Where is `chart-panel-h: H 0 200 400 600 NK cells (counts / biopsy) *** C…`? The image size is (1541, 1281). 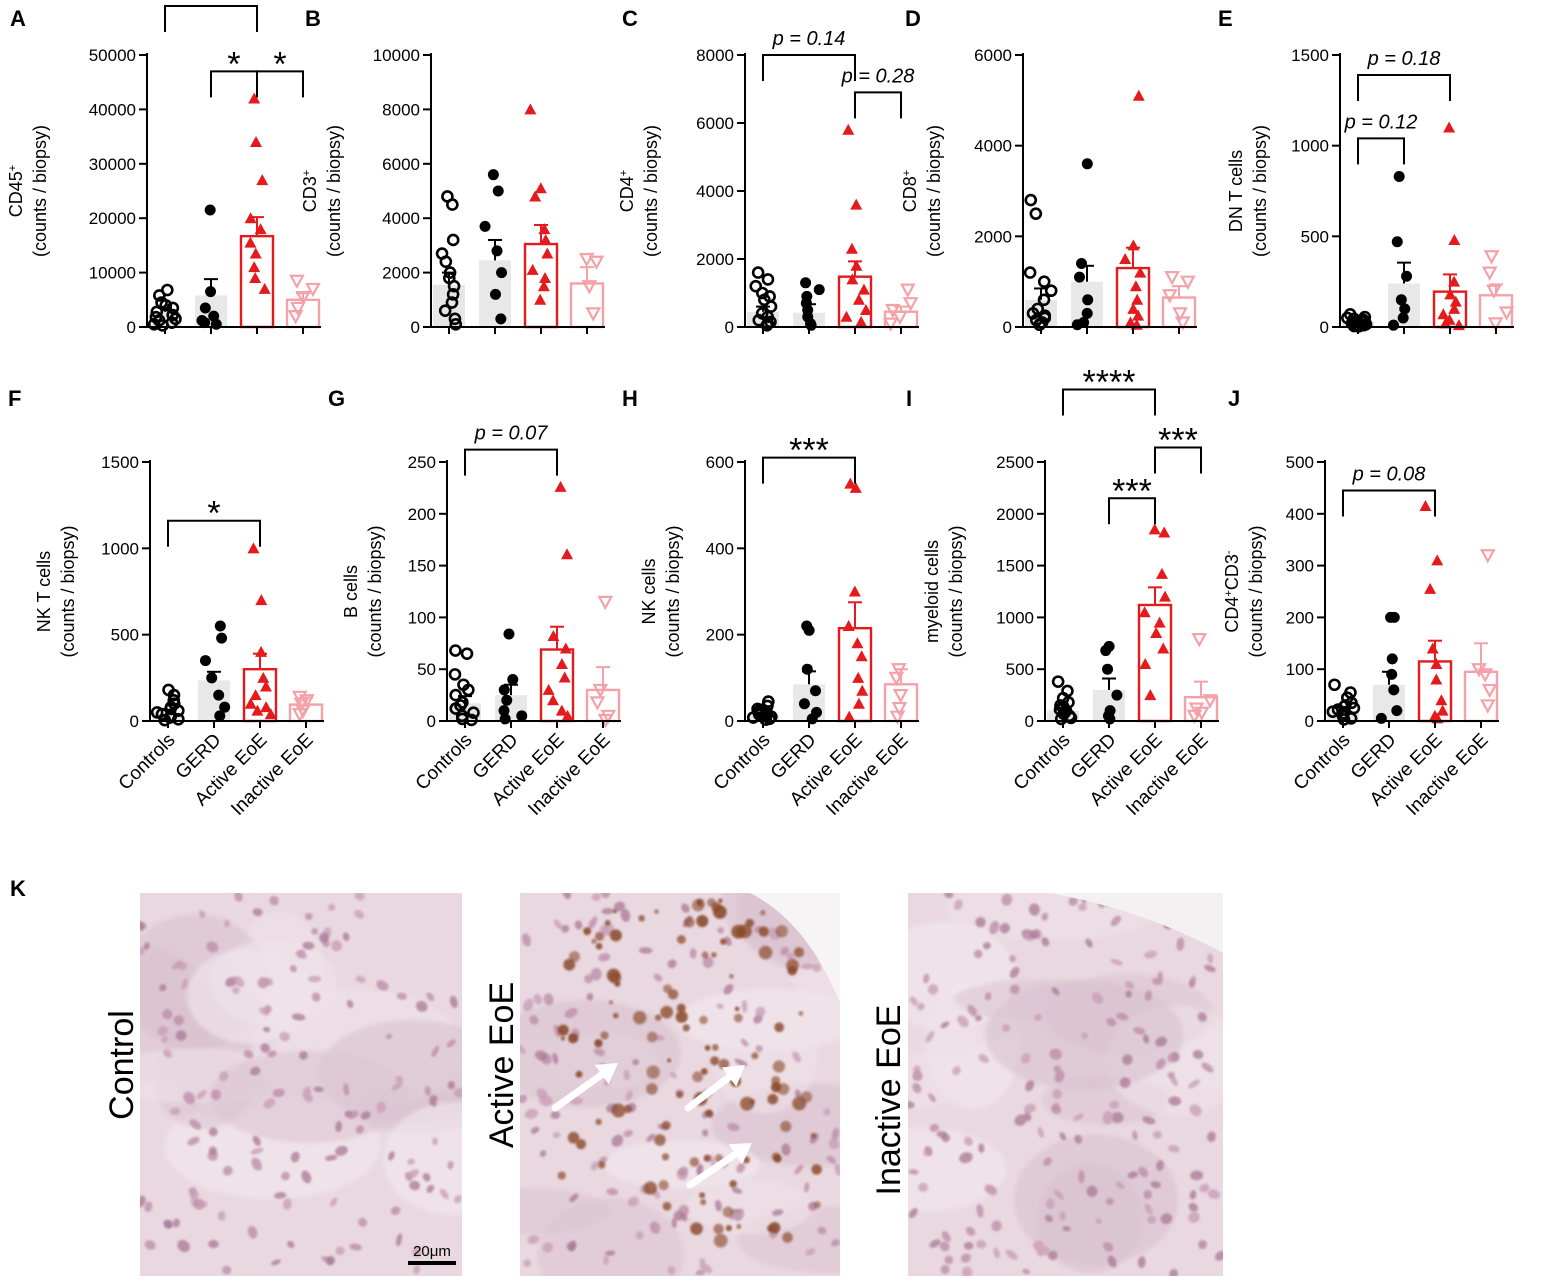 chart-panel-h: H 0 200 400 600 NK cells (counts / biopsy) *** C… is located at coordinates (770, 603).